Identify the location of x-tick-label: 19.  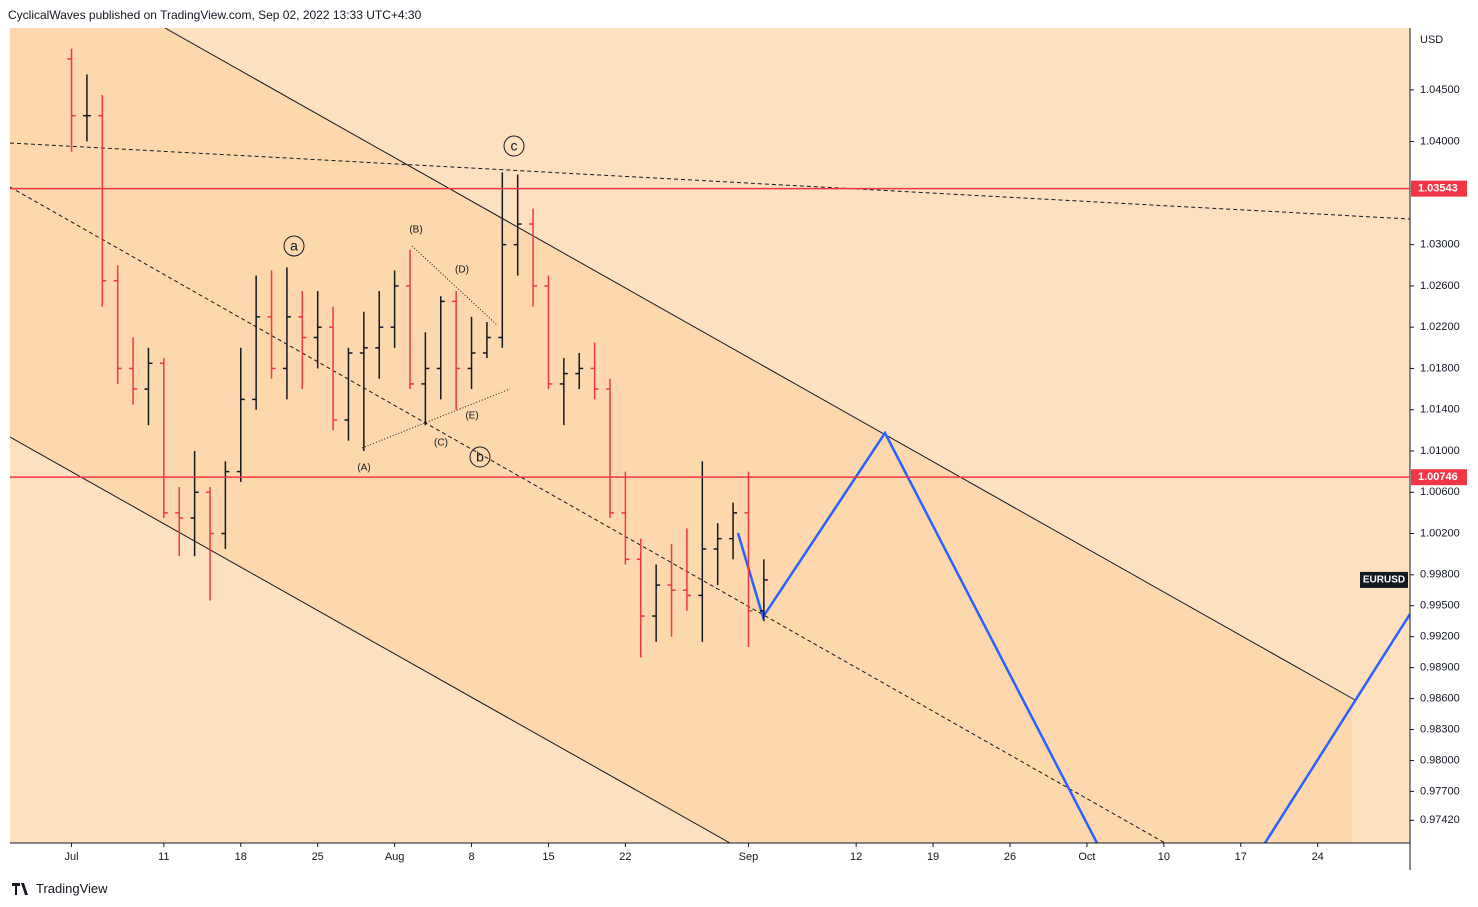
(933, 857).